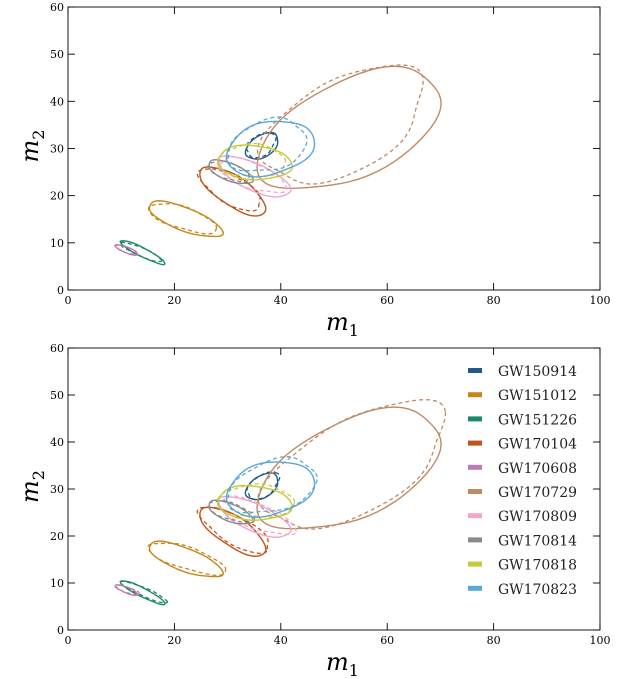 Image resolution: width=630 pixels, height=679 pixels. I want to click on legend-swatch-gw150914, so click(475, 370).